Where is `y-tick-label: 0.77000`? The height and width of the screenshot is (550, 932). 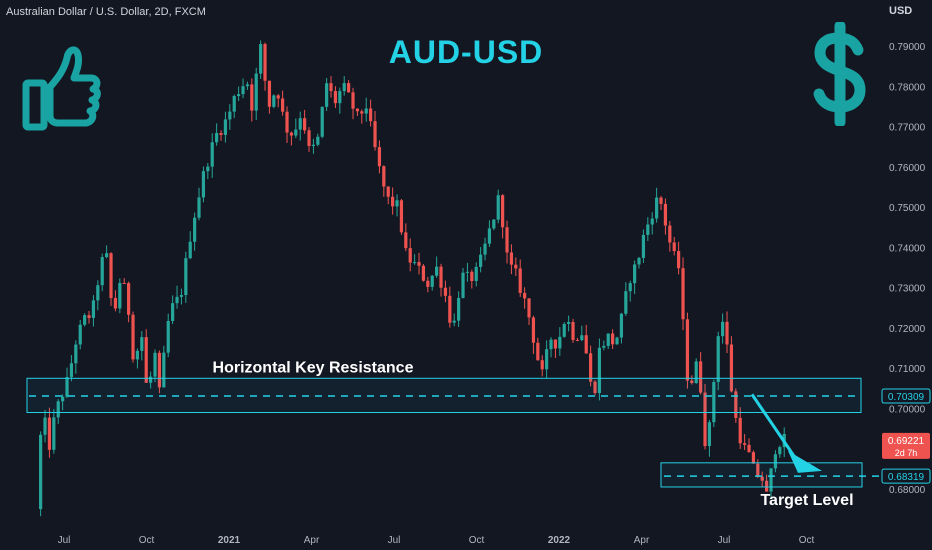 y-tick-label: 0.77000 is located at coordinates (907, 128).